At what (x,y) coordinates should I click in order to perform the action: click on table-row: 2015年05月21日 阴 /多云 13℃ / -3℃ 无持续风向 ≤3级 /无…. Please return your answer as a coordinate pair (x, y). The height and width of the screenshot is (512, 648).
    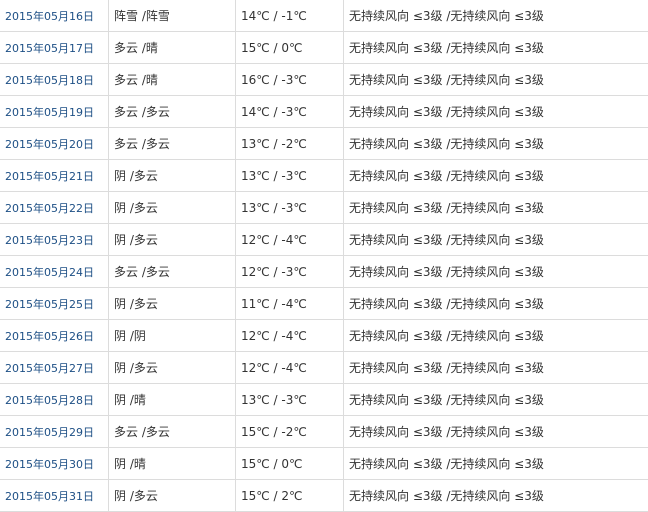
    Looking at the image, I should click on (324, 175).